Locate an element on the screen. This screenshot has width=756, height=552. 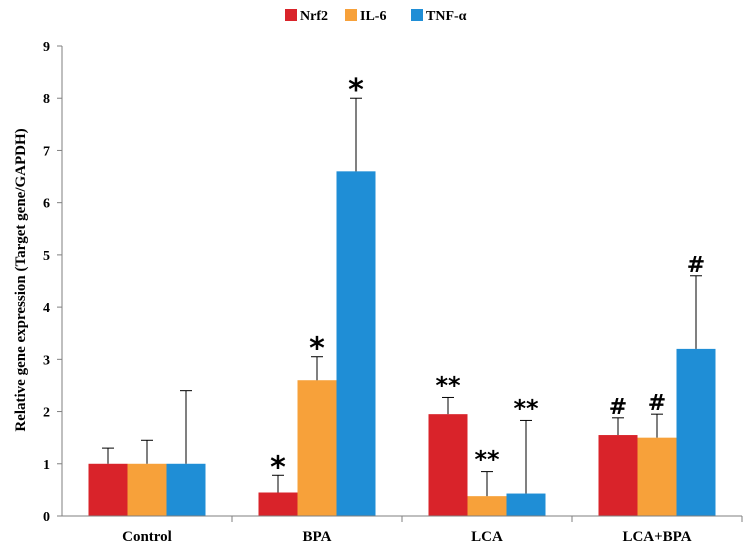
legend: Nrf2 IL-6 TNF-α is located at coordinates (376, 16).